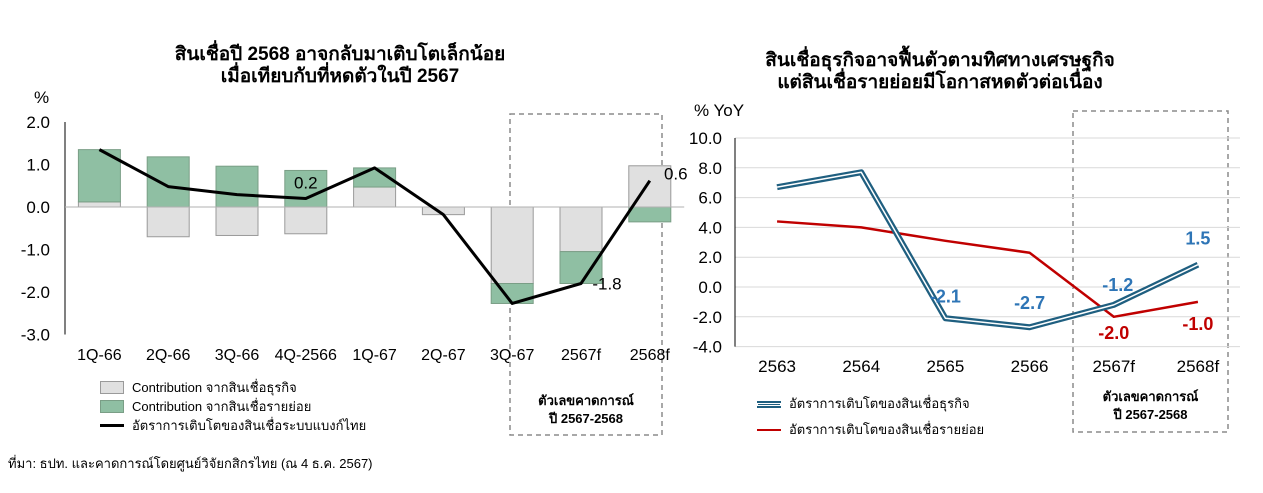 This screenshot has width=1263, height=493. I want to click on right-x-tick-label: 2568f, so click(1198, 366).